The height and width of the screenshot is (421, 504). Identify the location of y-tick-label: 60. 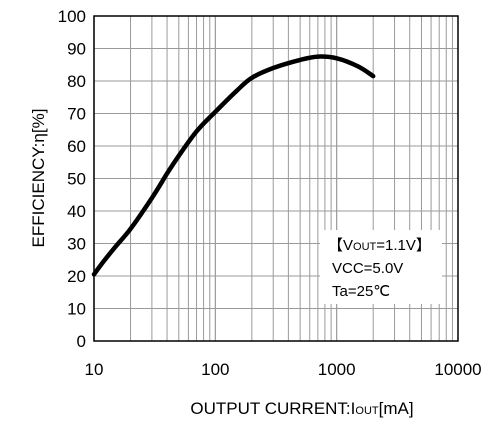
(76, 146).